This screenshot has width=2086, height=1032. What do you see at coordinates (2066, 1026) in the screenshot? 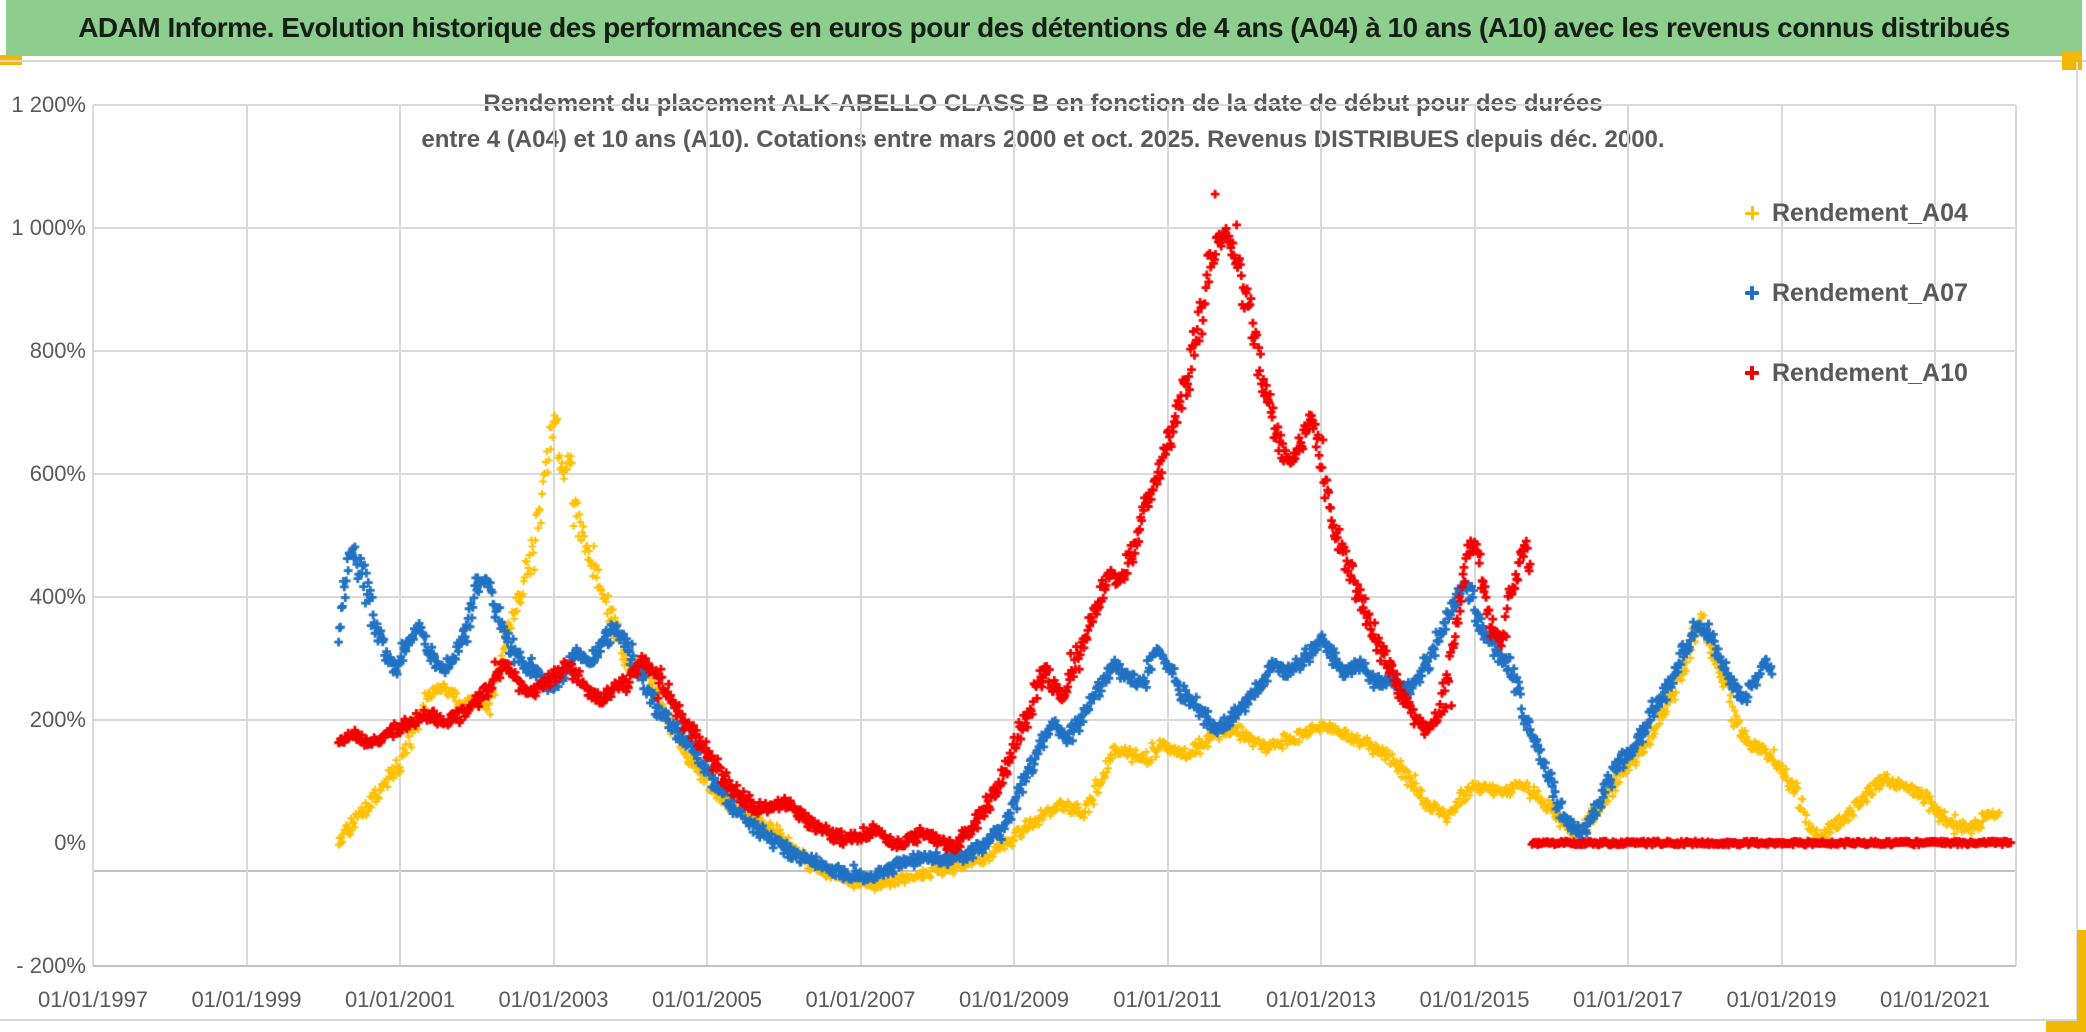
I see `yellow-accent-bottom-bar` at bounding box center [2066, 1026].